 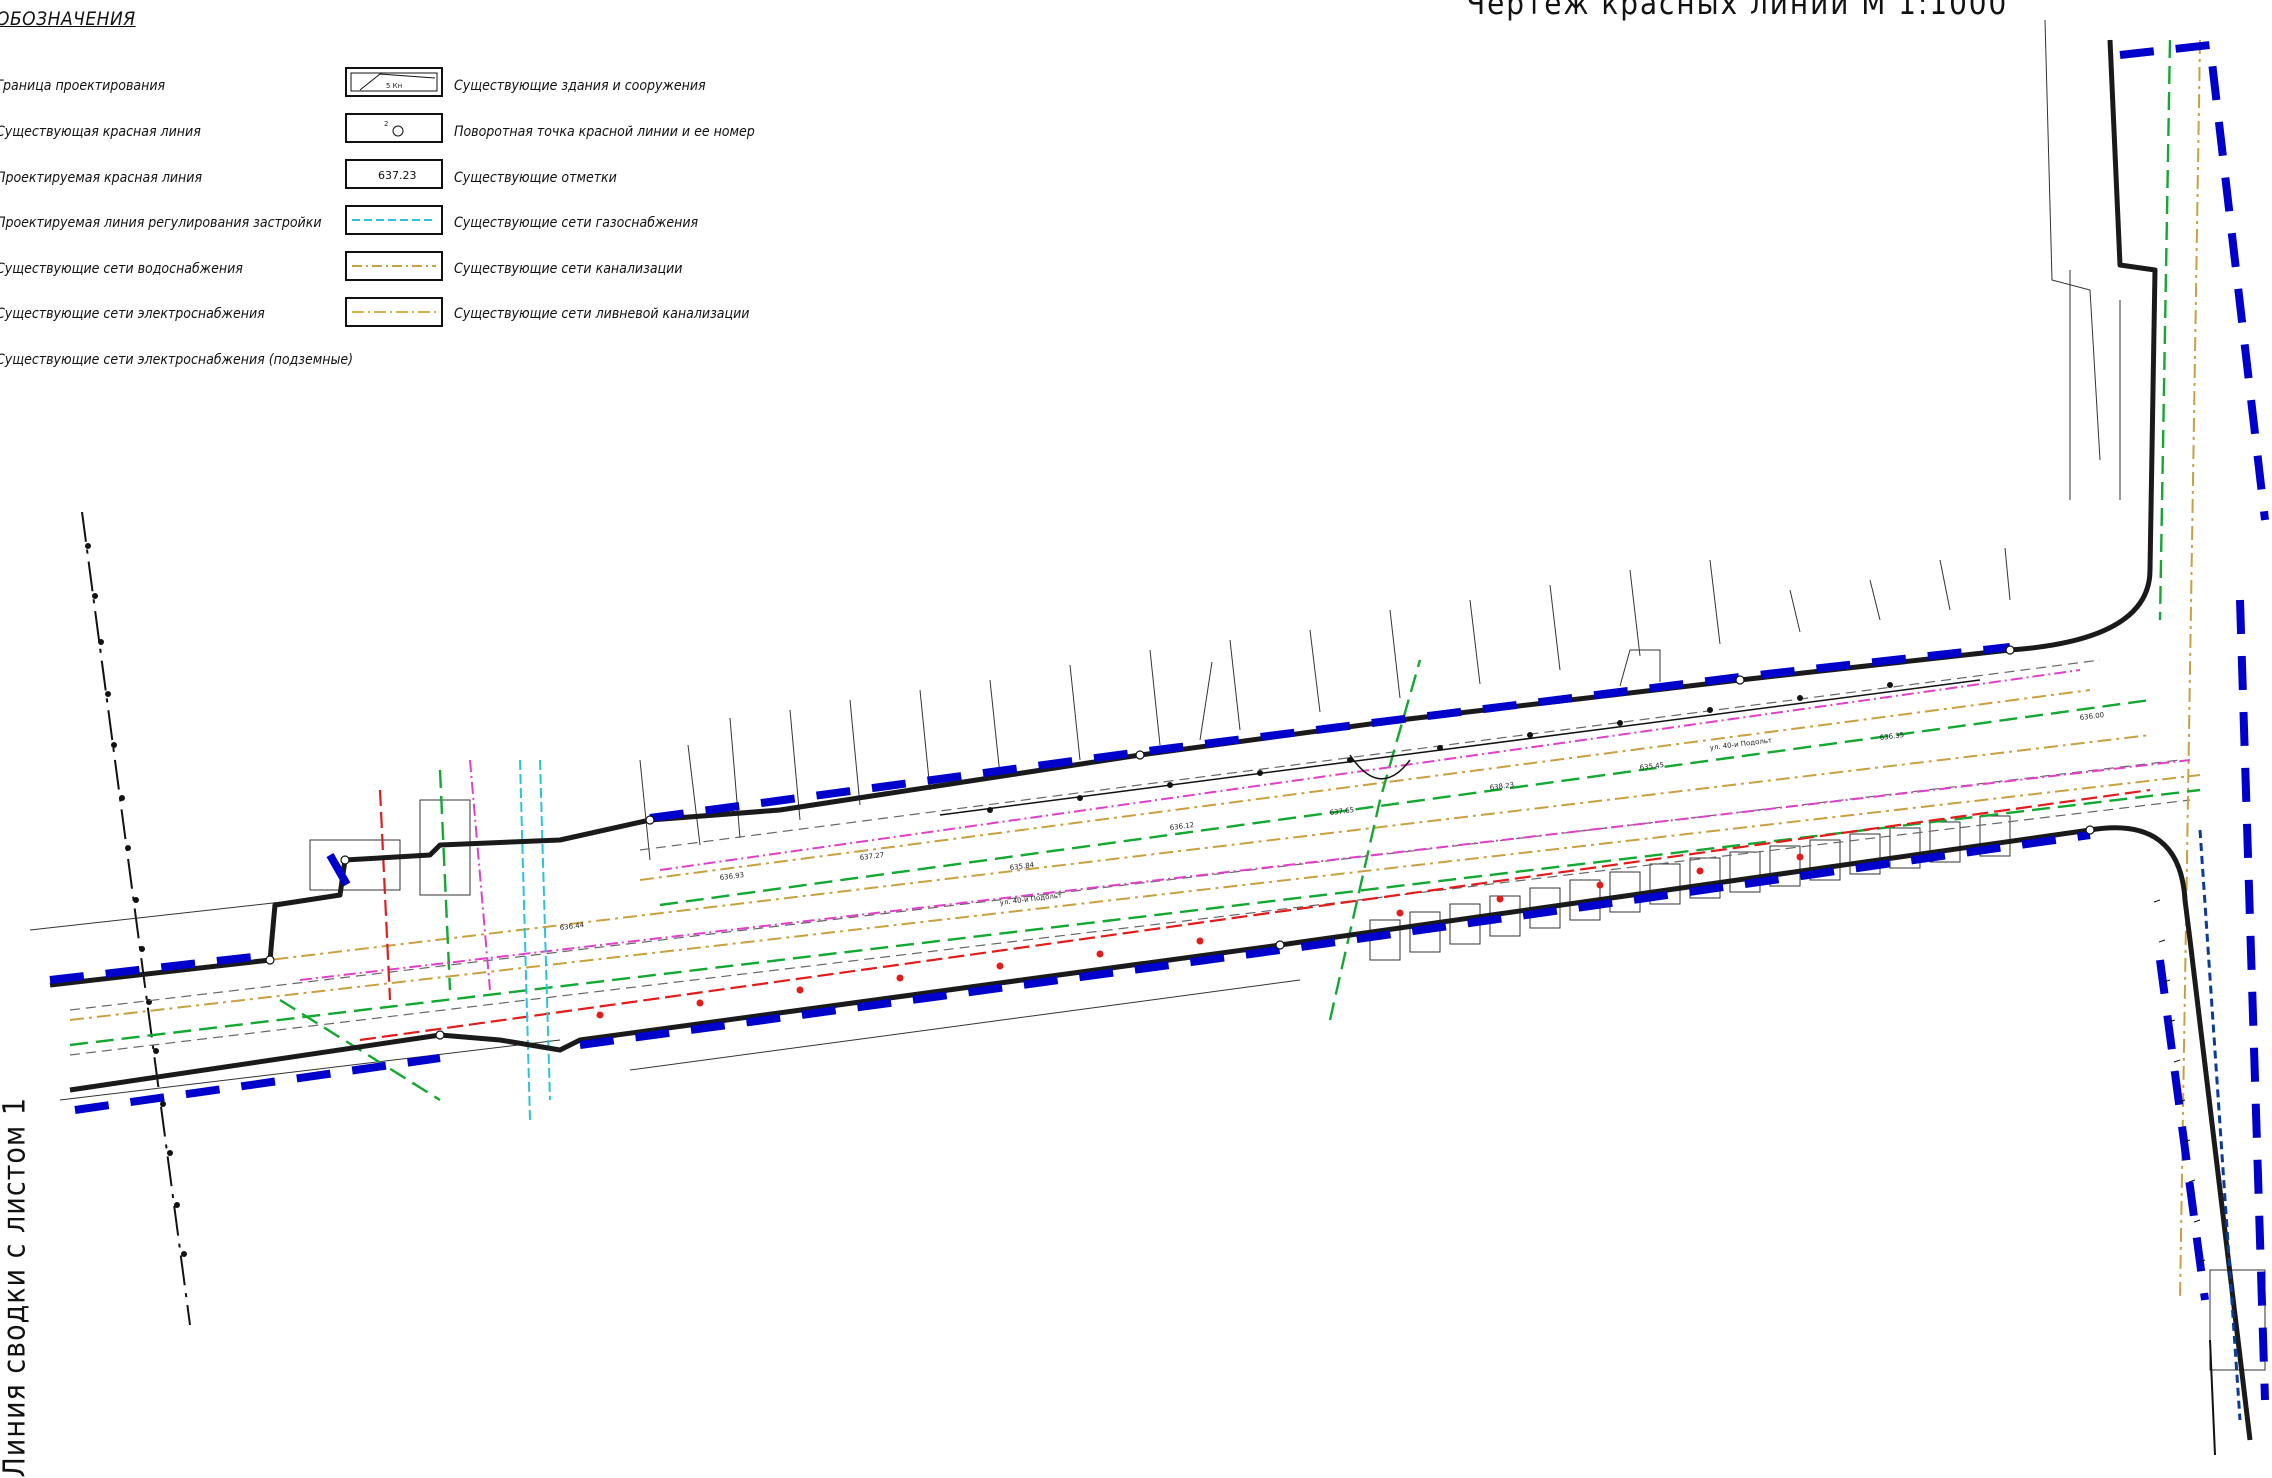 I want to click on power-network, so click(x=1255, y=915).